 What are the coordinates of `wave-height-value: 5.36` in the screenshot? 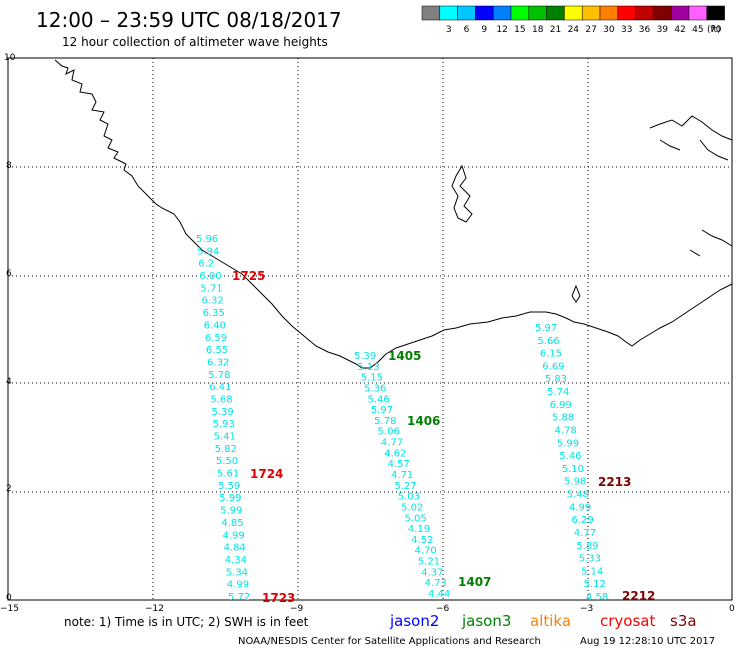 It's located at (375, 388).